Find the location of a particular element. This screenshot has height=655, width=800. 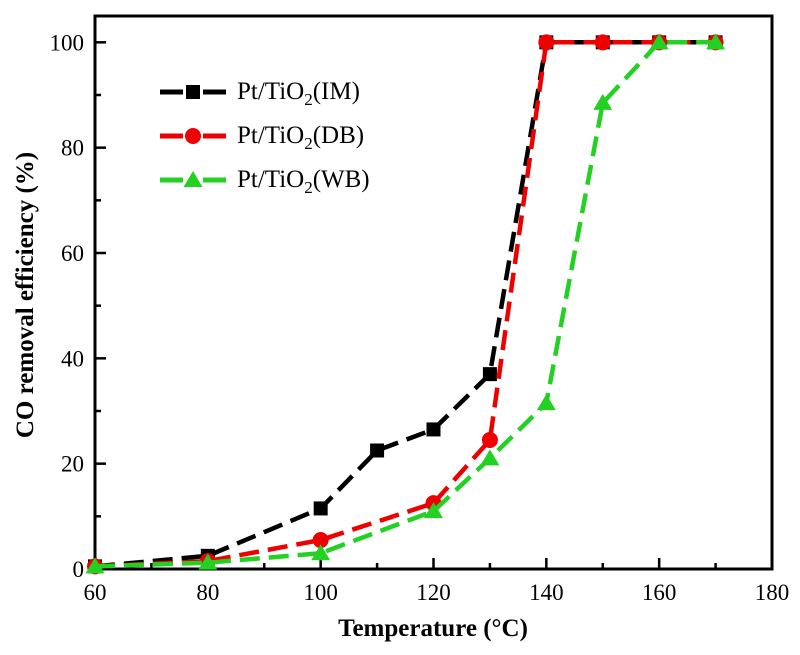

legend-item-db: Pt/TiO2(DB) is located at coordinates (265, 136).